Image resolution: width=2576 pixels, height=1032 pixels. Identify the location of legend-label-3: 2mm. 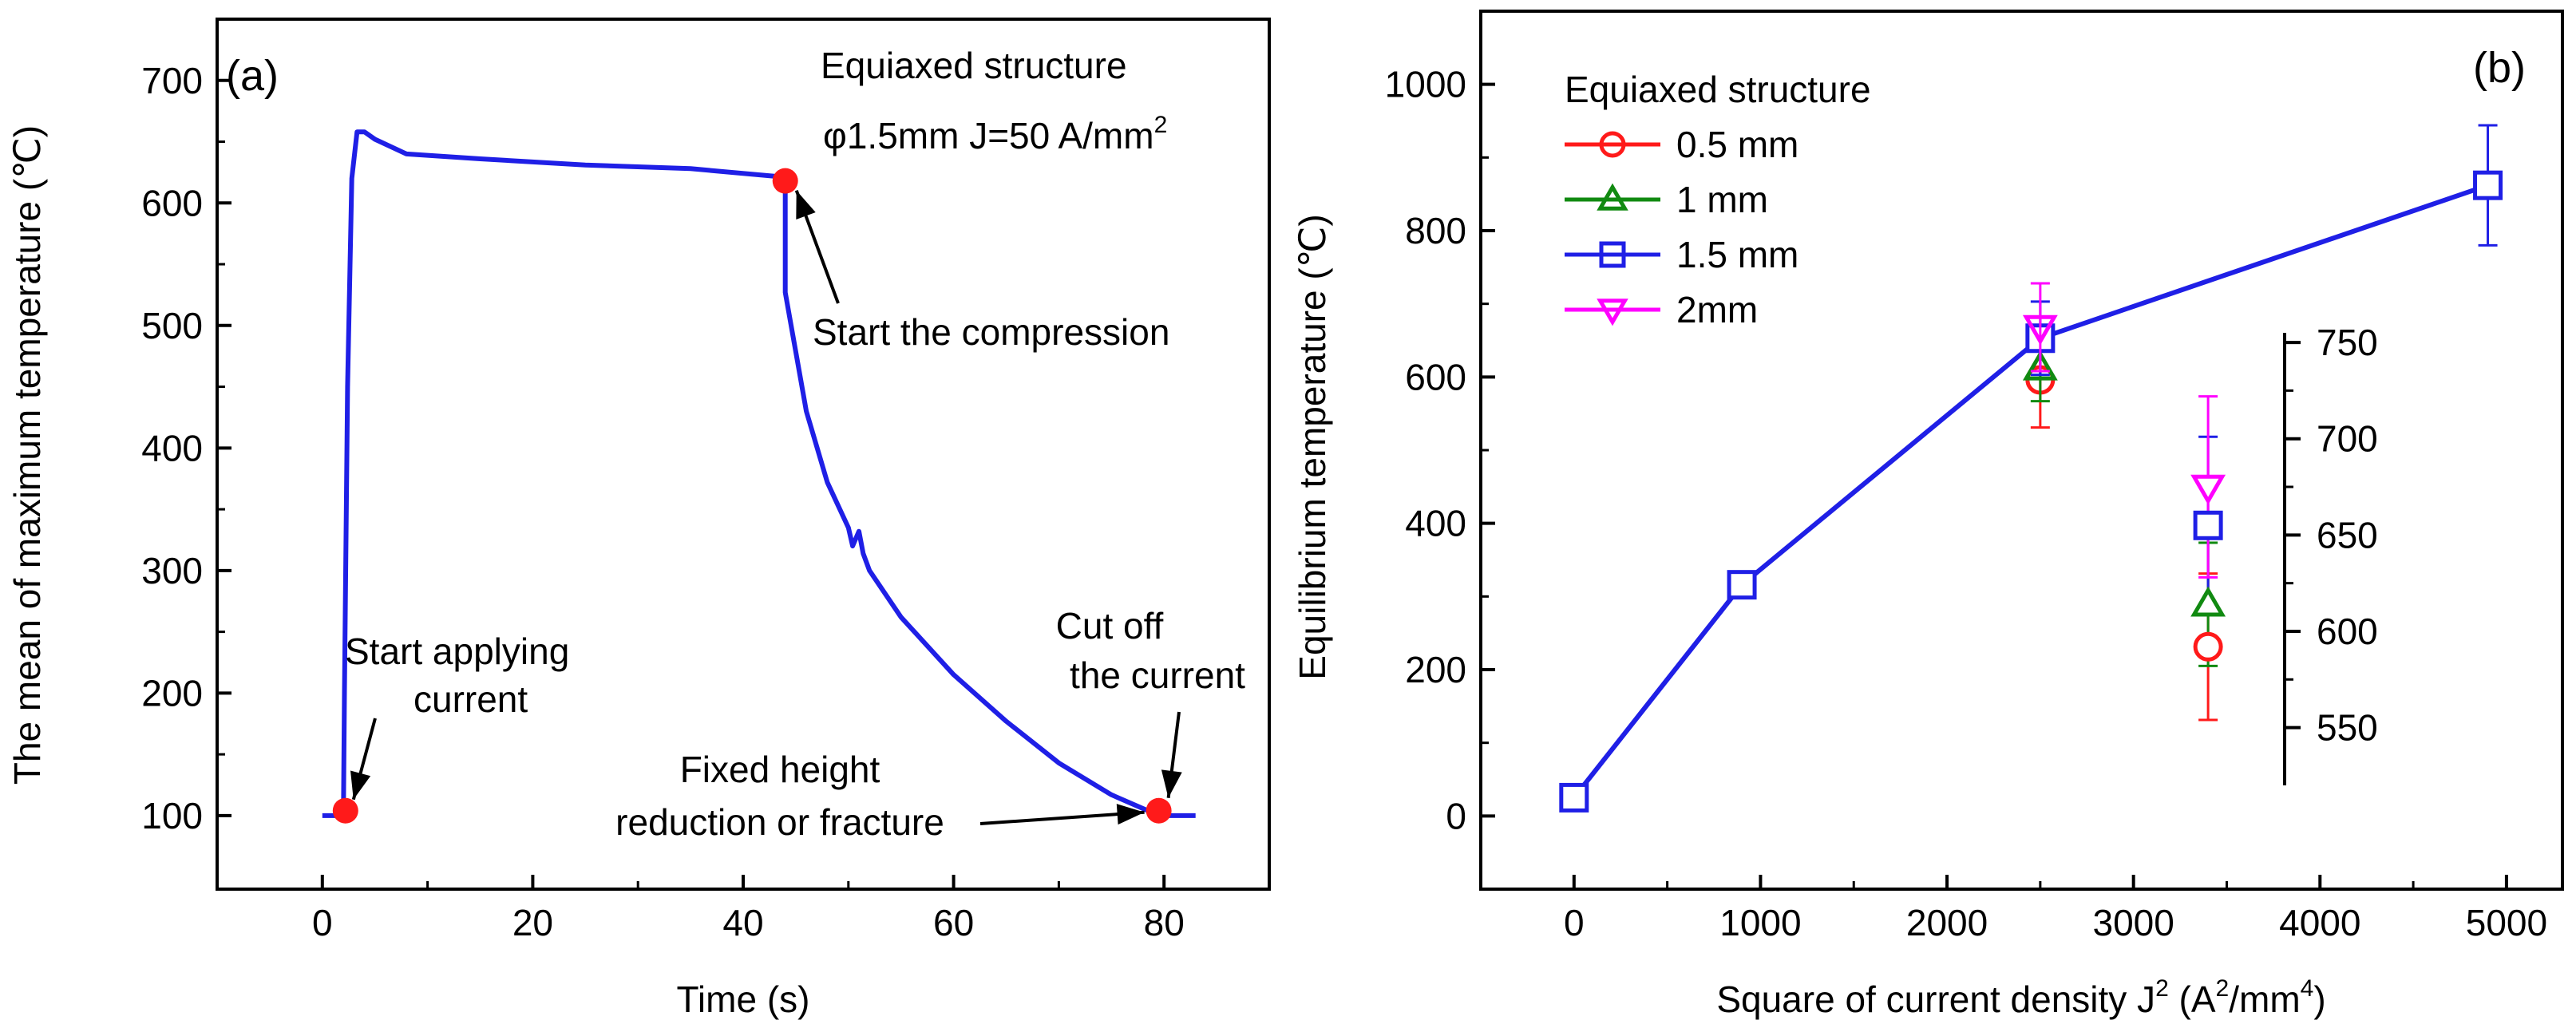
(1717, 309).